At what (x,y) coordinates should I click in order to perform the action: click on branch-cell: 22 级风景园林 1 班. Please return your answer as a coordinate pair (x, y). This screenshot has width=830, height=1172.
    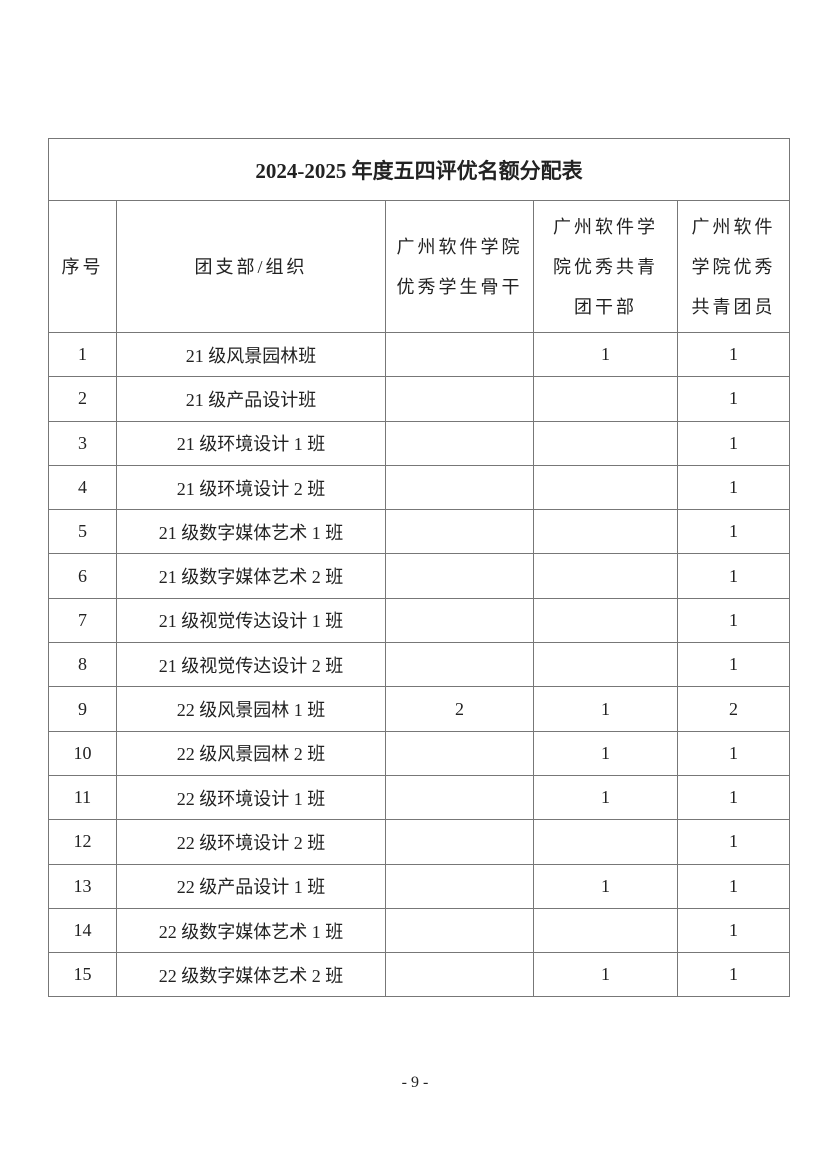
    Looking at the image, I should click on (251, 709).